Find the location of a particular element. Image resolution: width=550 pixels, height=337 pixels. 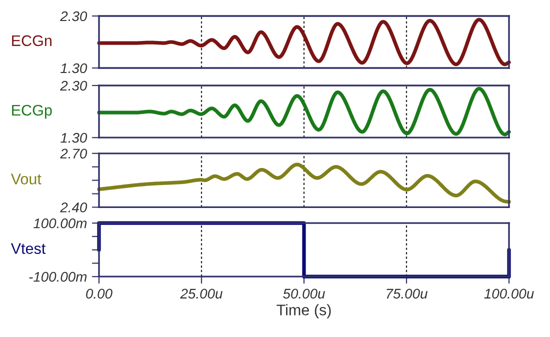

x-tick-label: 50.00u is located at coordinates (304, 293).